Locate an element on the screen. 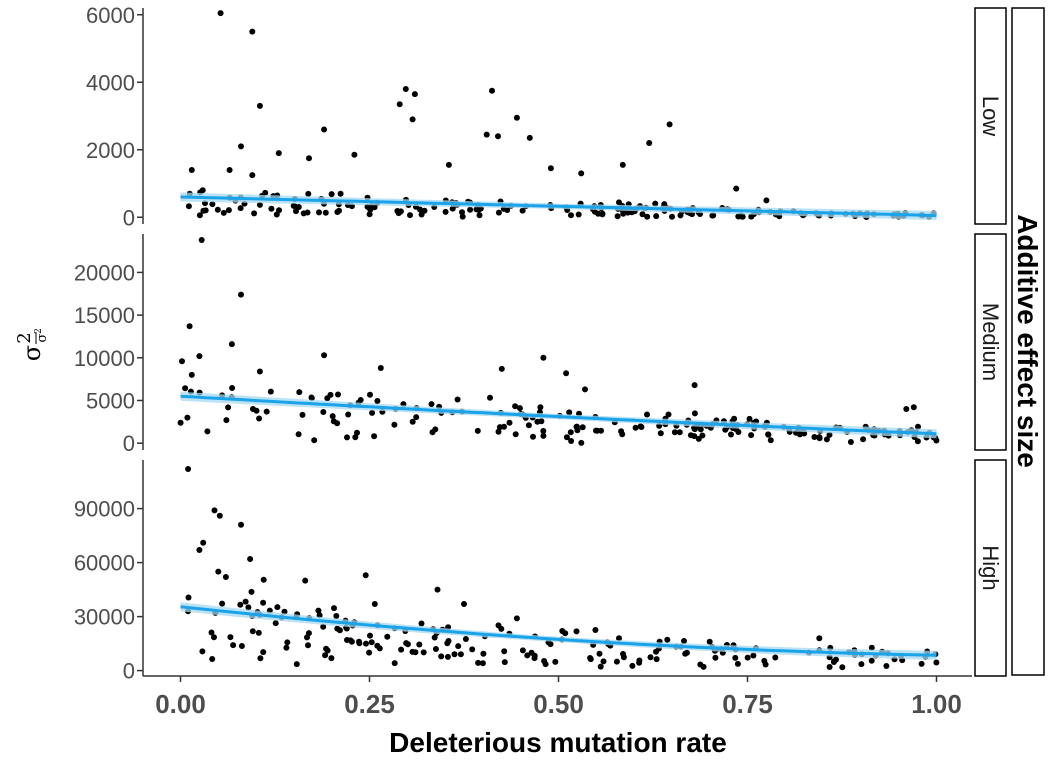  x-tick-label: 0.25 is located at coordinates (369, 704).